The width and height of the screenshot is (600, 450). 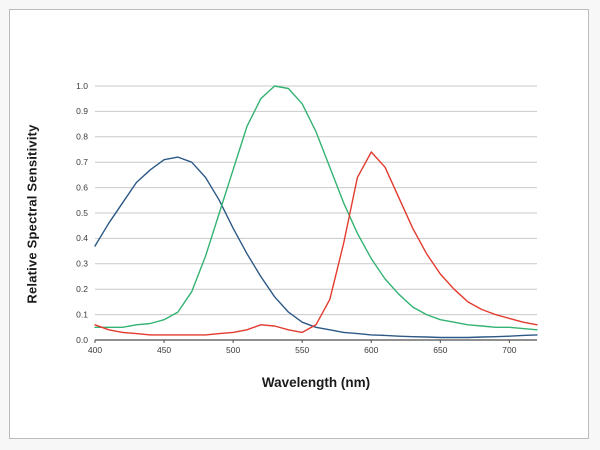 What do you see at coordinates (302, 350) in the screenshot?
I see `x-tick-label: 550` at bounding box center [302, 350].